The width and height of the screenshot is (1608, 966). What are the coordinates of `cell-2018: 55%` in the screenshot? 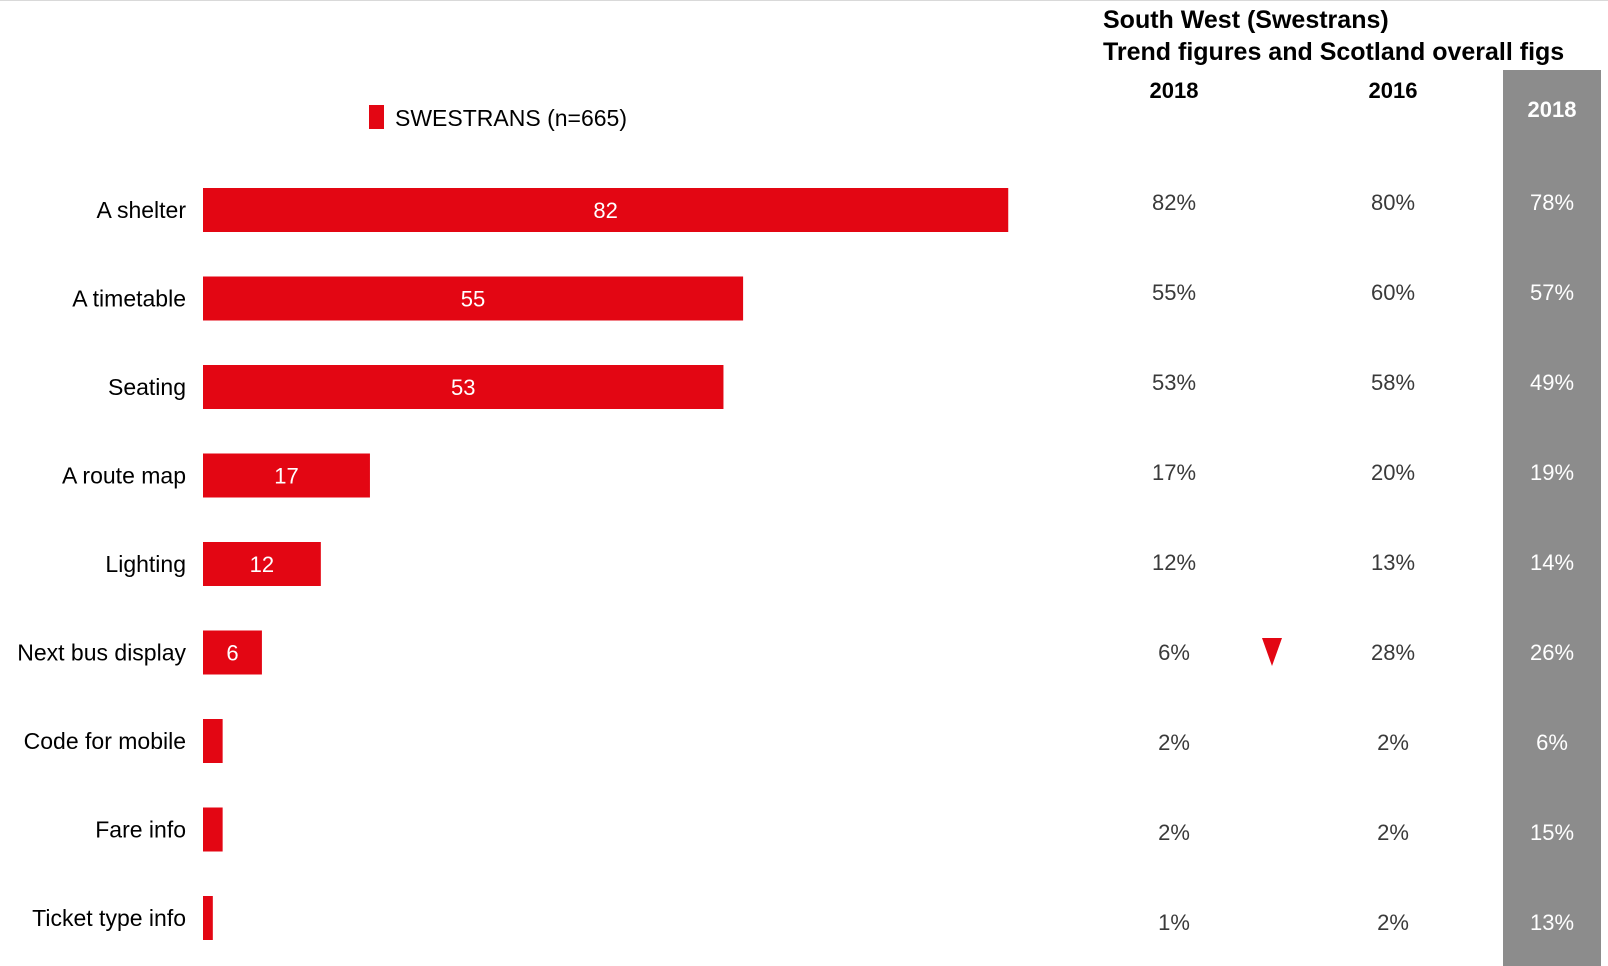 It's located at (1174, 292).